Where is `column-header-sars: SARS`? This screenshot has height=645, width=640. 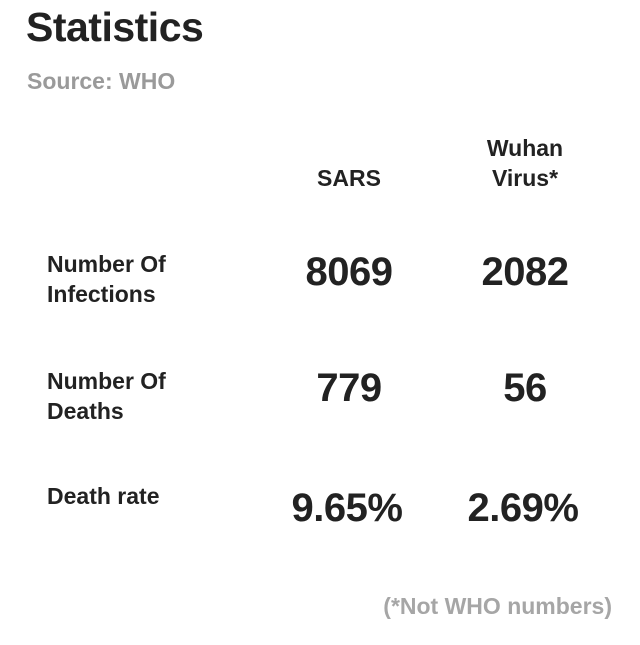 column-header-sars: SARS is located at coordinates (349, 178).